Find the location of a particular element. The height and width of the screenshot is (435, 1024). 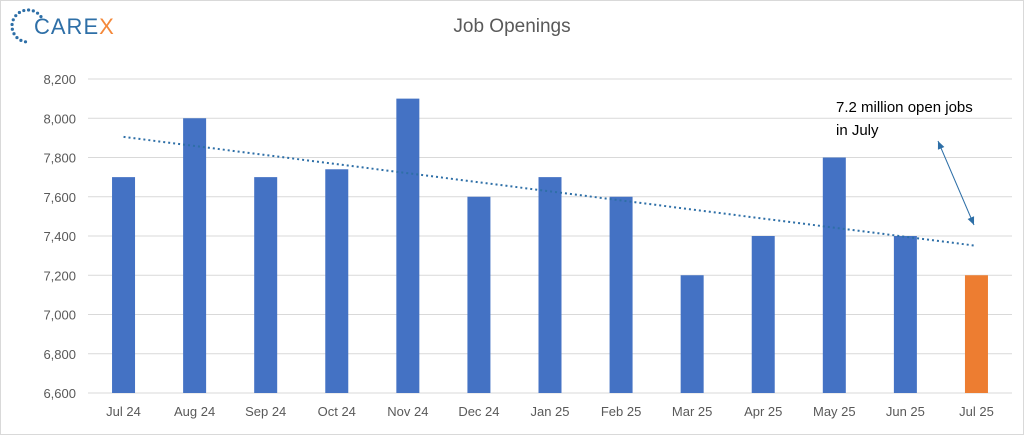

y-tick-label: 7,000 is located at coordinates (59, 315).